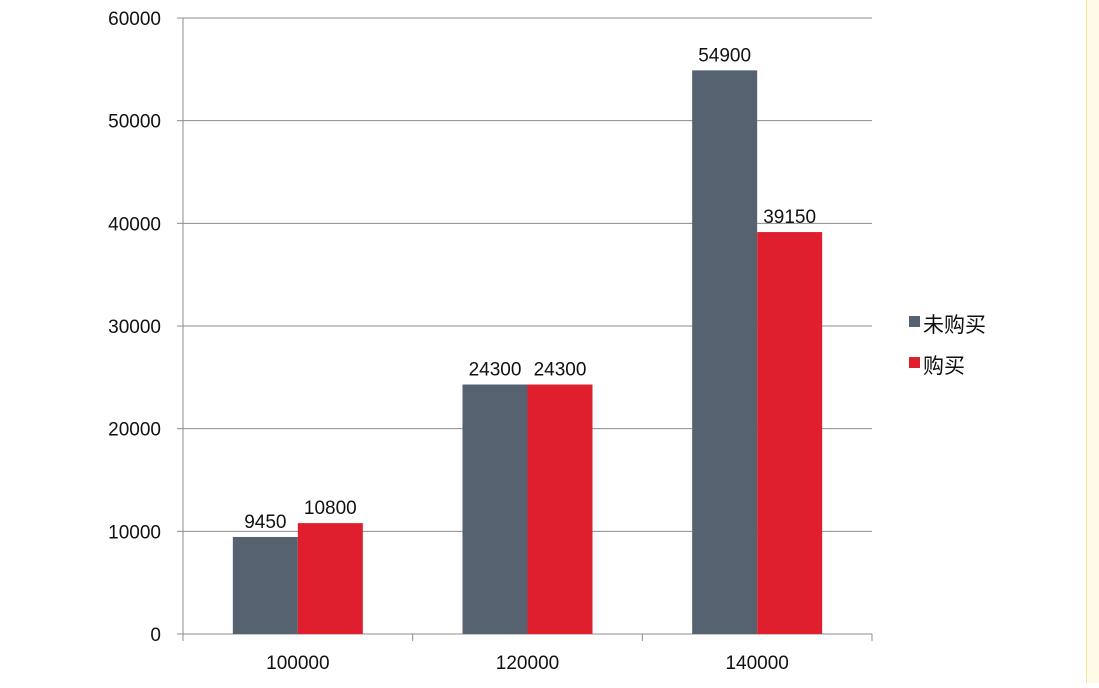 This screenshot has width=1099, height=688. I want to click on page-edge, so click(1092, 341).